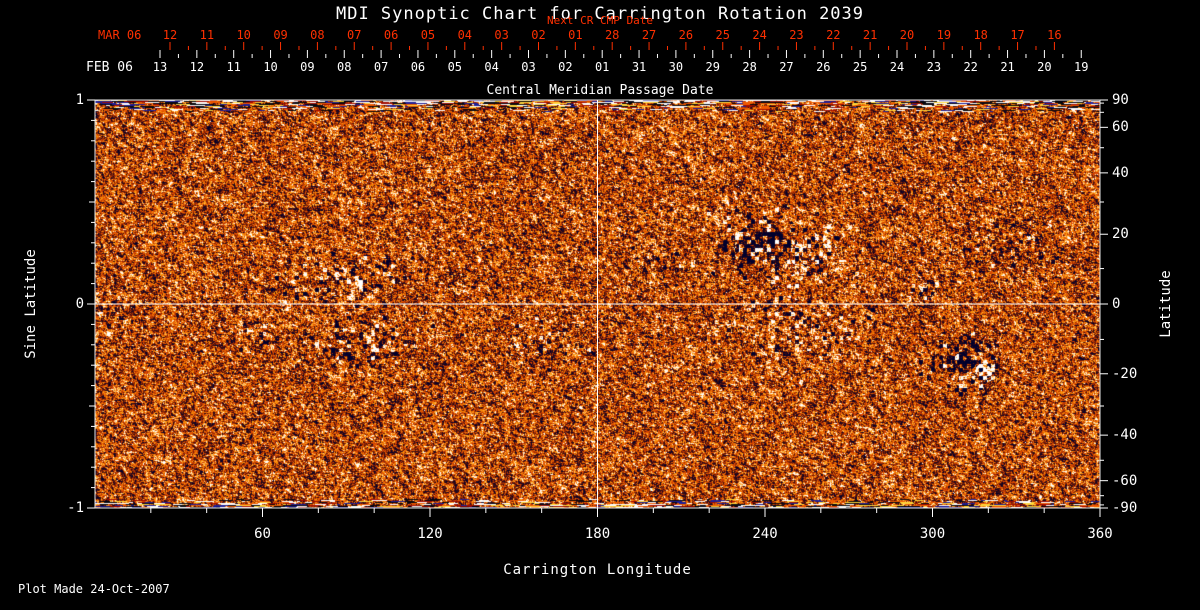 This screenshot has width=1200, height=610. I want to click on latitude-axis-title: Latitude, so click(1166, 304).